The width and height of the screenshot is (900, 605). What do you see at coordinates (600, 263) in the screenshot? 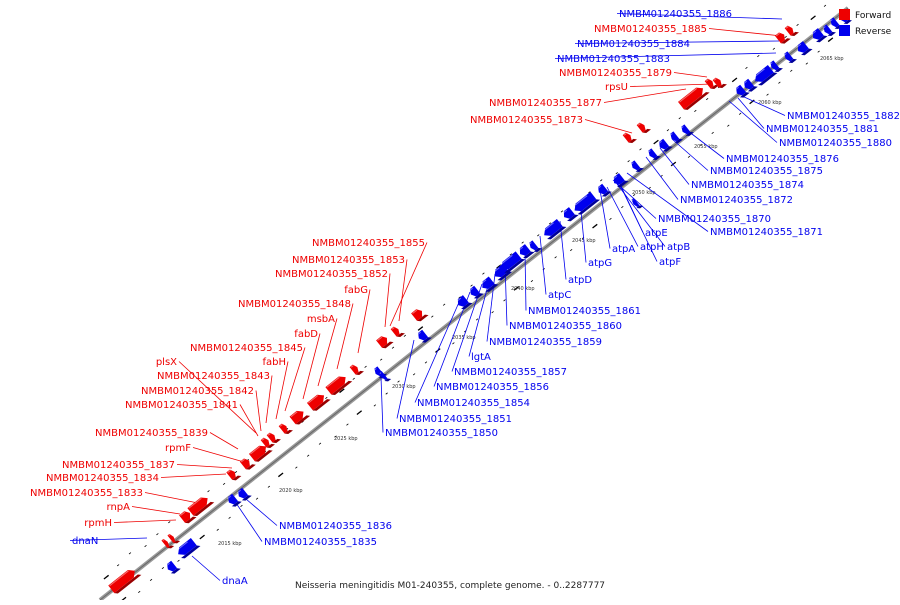
I see `gene-label: atpG` at bounding box center [600, 263].